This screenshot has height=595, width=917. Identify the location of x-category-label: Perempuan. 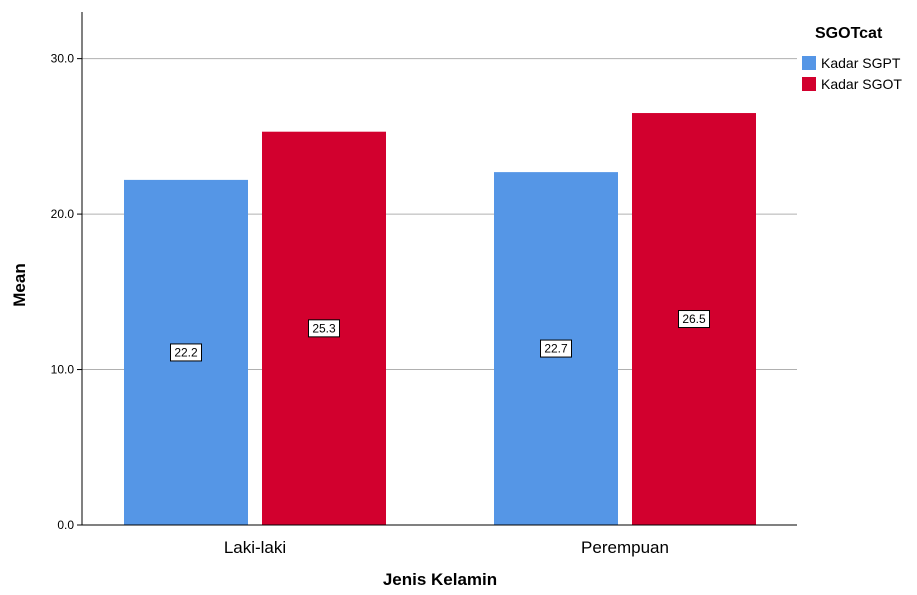
(625, 547).